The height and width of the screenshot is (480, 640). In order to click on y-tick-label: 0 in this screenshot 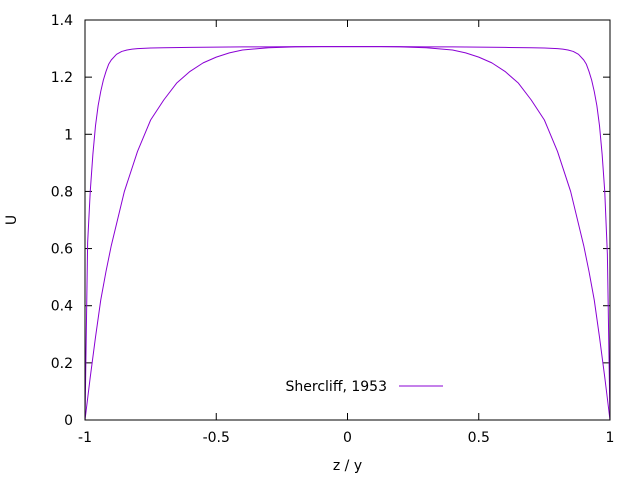, I will do `click(68, 421)`.